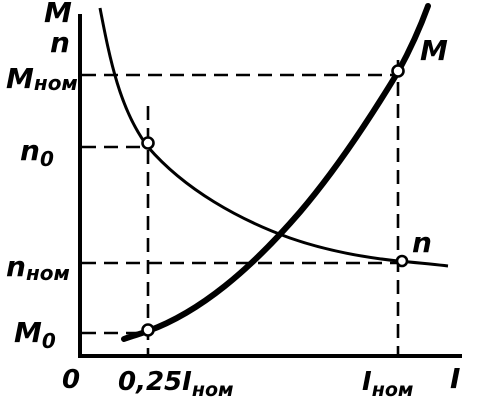  I want to click on n0-tick-label: n0, so click(37, 152).